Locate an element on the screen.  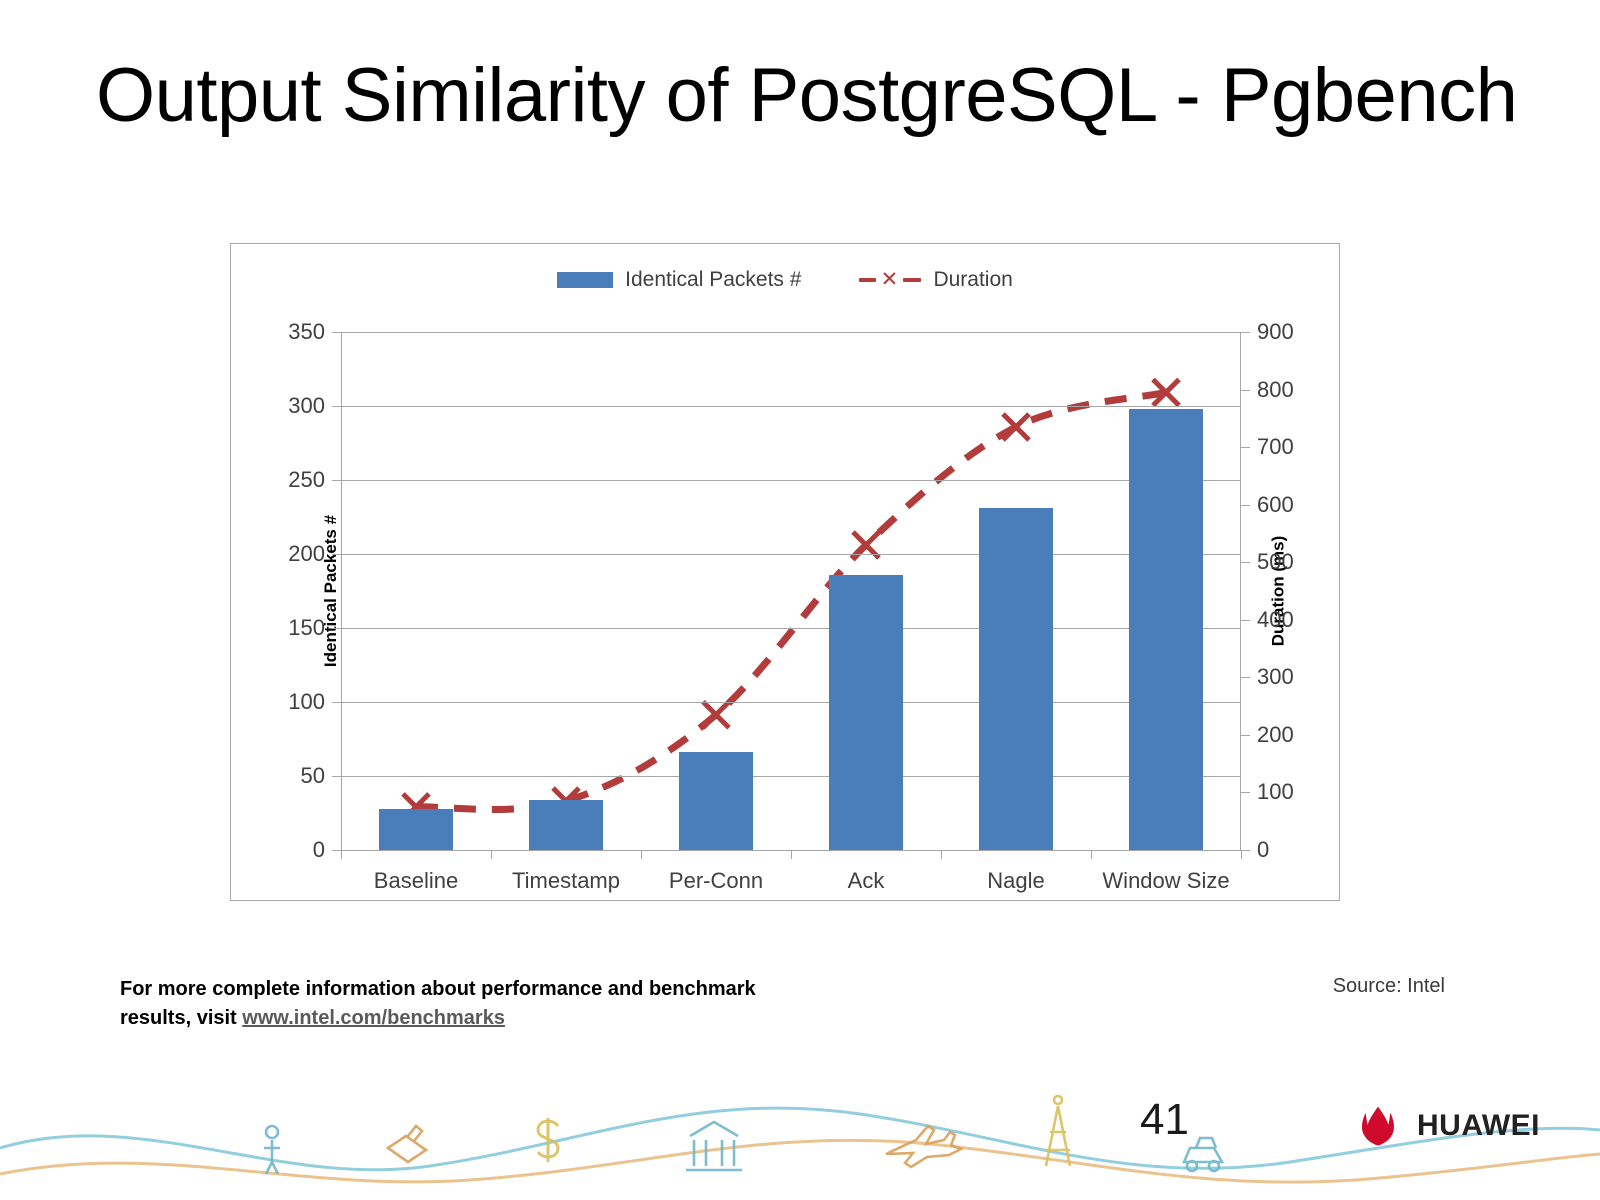
y-axis-right-tick-label: 300 is located at coordinates (1275, 677).